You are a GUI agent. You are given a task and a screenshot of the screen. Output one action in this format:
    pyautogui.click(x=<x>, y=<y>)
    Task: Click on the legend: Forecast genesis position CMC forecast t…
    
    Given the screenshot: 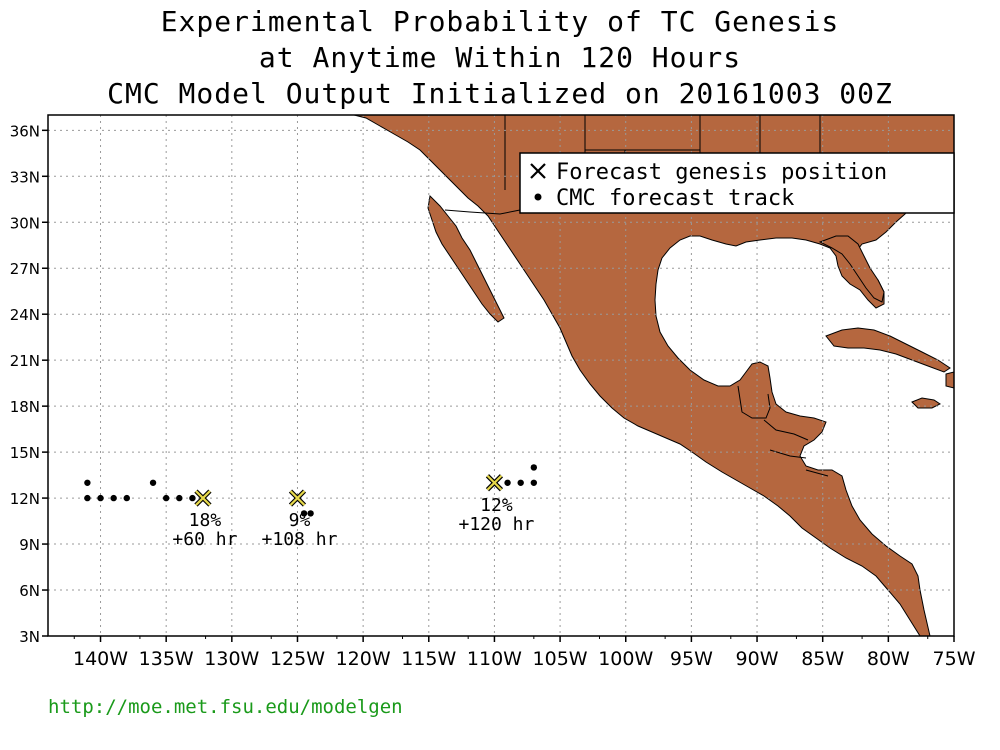 What is the action you would take?
    pyautogui.click(x=737, y=183)
    